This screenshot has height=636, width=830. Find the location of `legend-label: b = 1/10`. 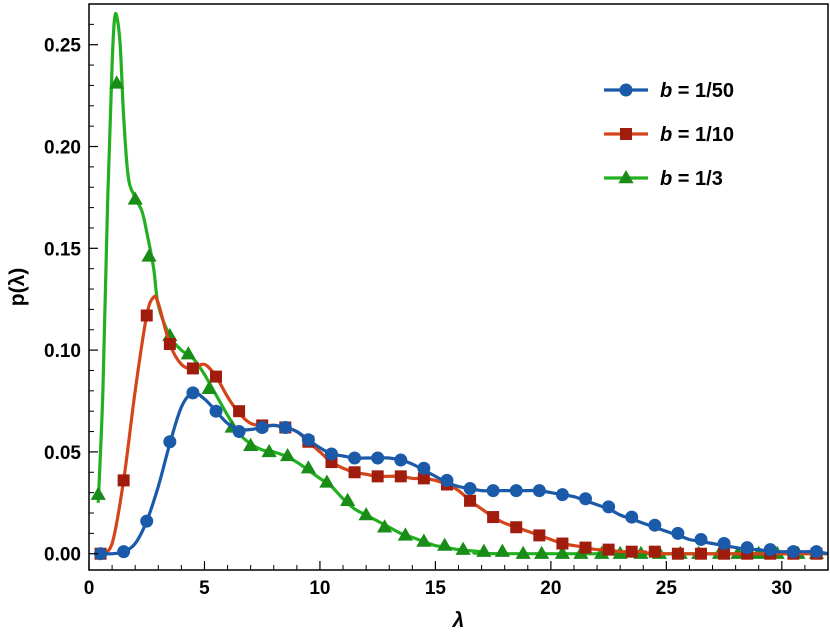

legend-label: b = 1/10 is located at coordinates (697, 135).